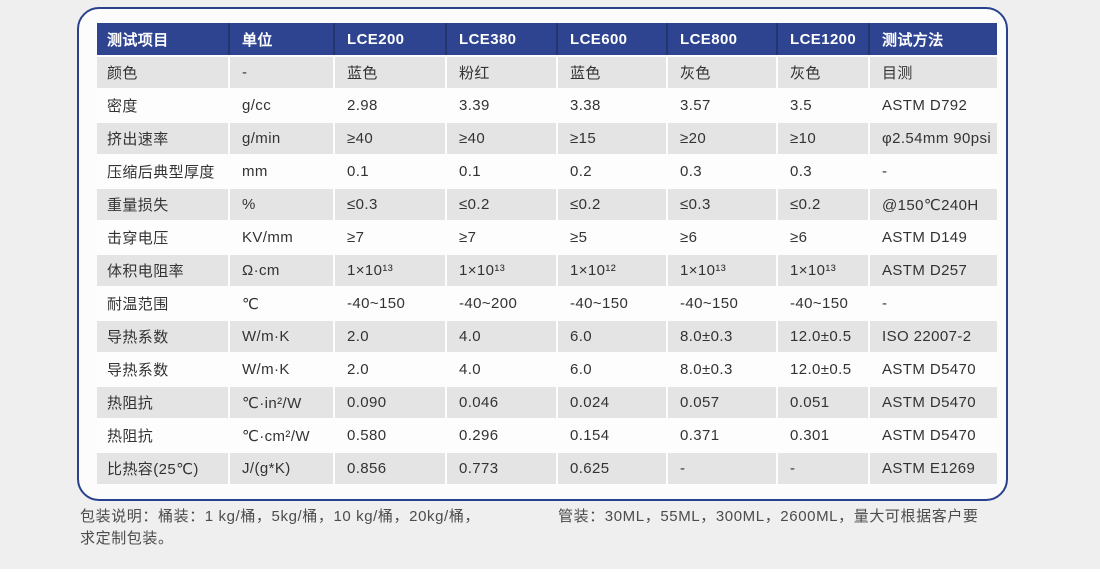  I want to click on table-cell: 0.856, so click(390, 469).